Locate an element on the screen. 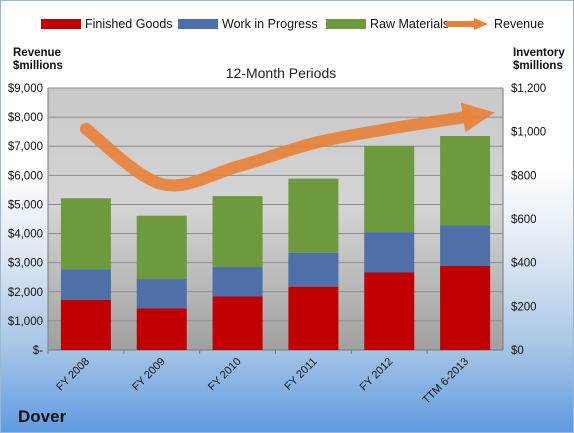 The height and width of the screenshot is (433, 574). x-tick-label: FY 2012 is located at coordinates (377, 375).